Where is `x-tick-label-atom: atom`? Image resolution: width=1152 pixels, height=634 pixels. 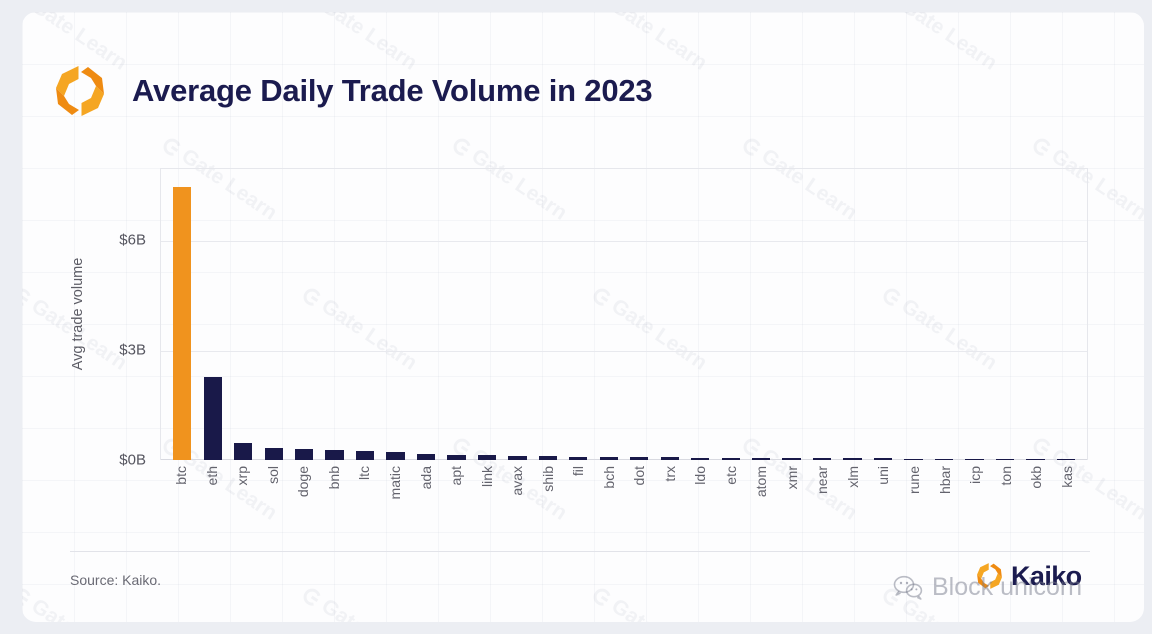
x-tick-label-atom: atom is located at coordinates (761, 482).